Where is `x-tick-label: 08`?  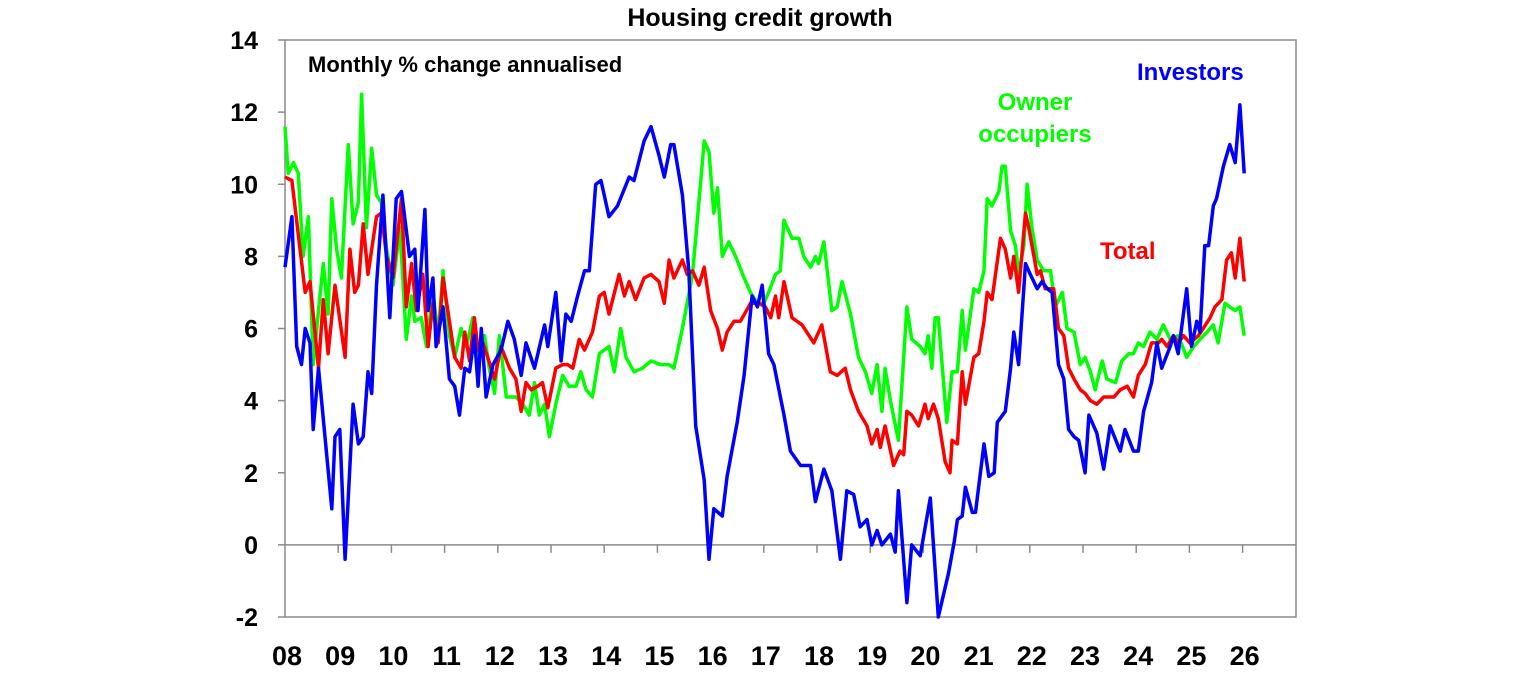
x-tick-label: 08 is located at coordinates (287, 656).